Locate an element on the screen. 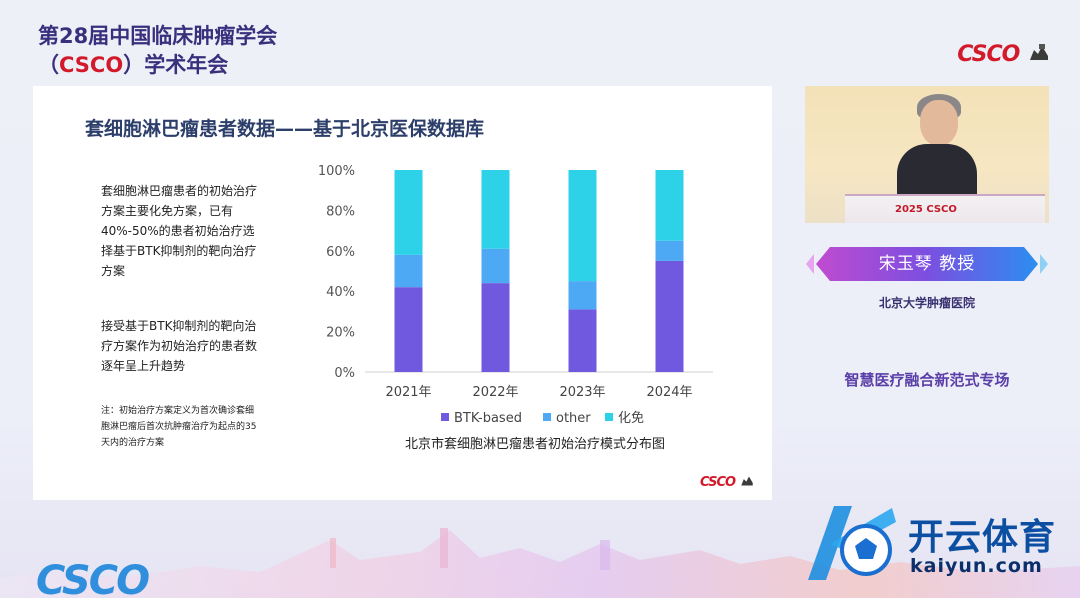  csco-logo-top: CSCO is located at coordinates (1003, 54).